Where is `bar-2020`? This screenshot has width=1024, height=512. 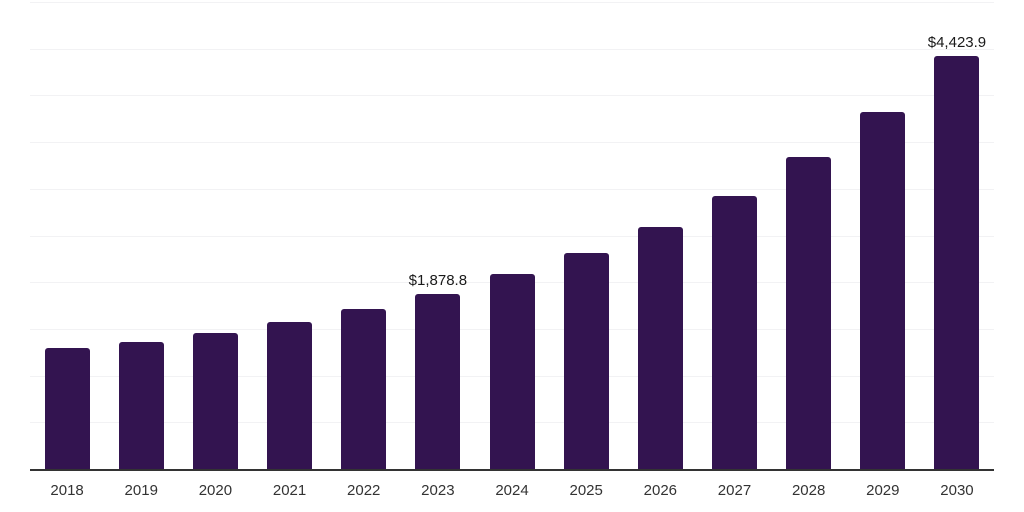 bar-2020 is located at coordinates (215, 400).